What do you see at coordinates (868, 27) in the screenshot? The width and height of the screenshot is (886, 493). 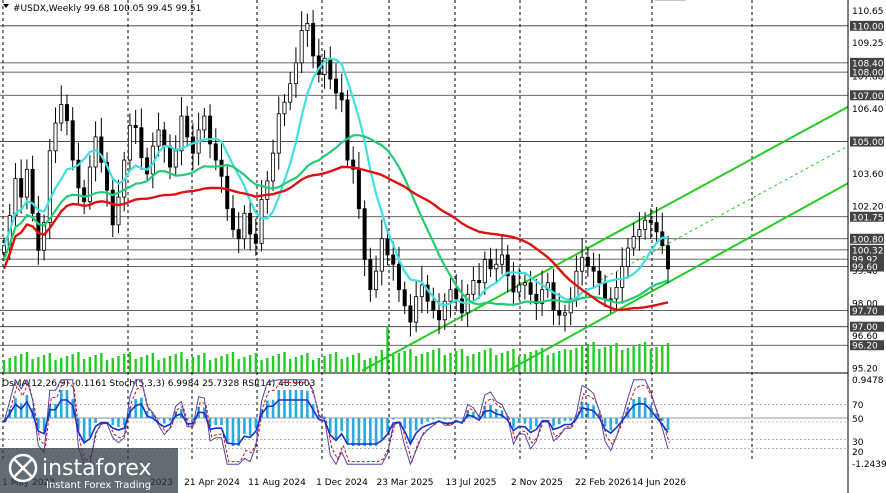 I see `level-tag: 110.00` at bounding box center [868, 27].